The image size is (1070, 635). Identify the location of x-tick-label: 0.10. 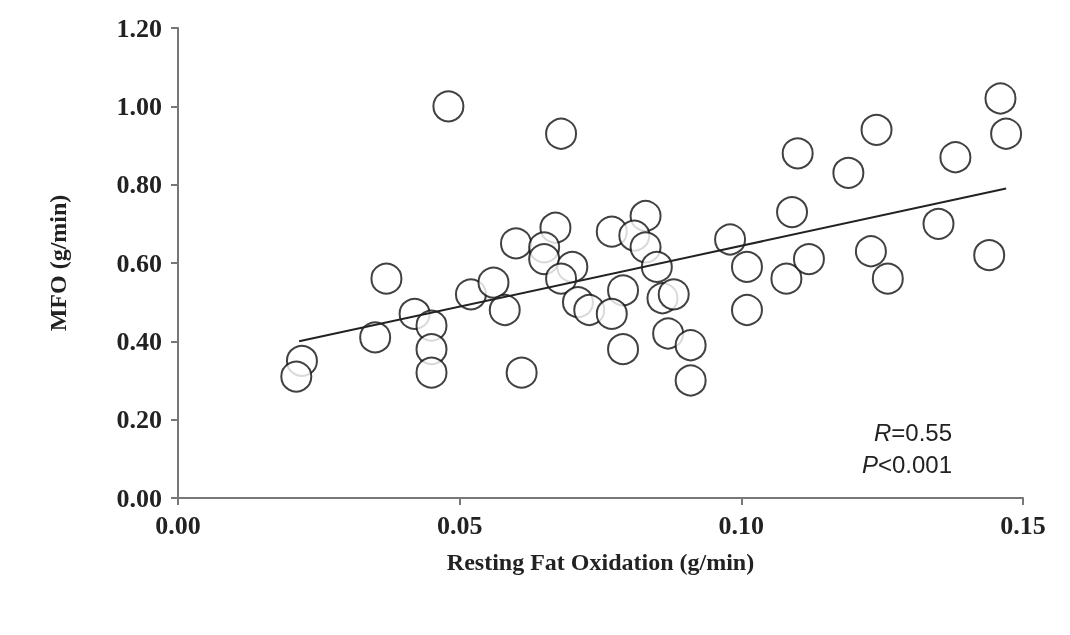
(741, 525).